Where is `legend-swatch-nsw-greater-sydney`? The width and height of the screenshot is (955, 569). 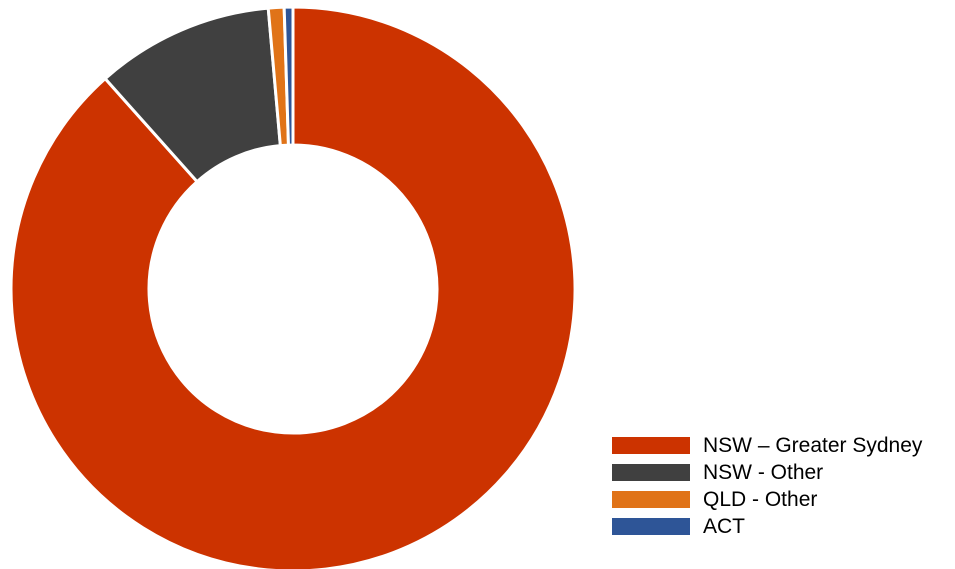 legend-swatch-nsw-greater-sydney is located at coordinates (651, 445).